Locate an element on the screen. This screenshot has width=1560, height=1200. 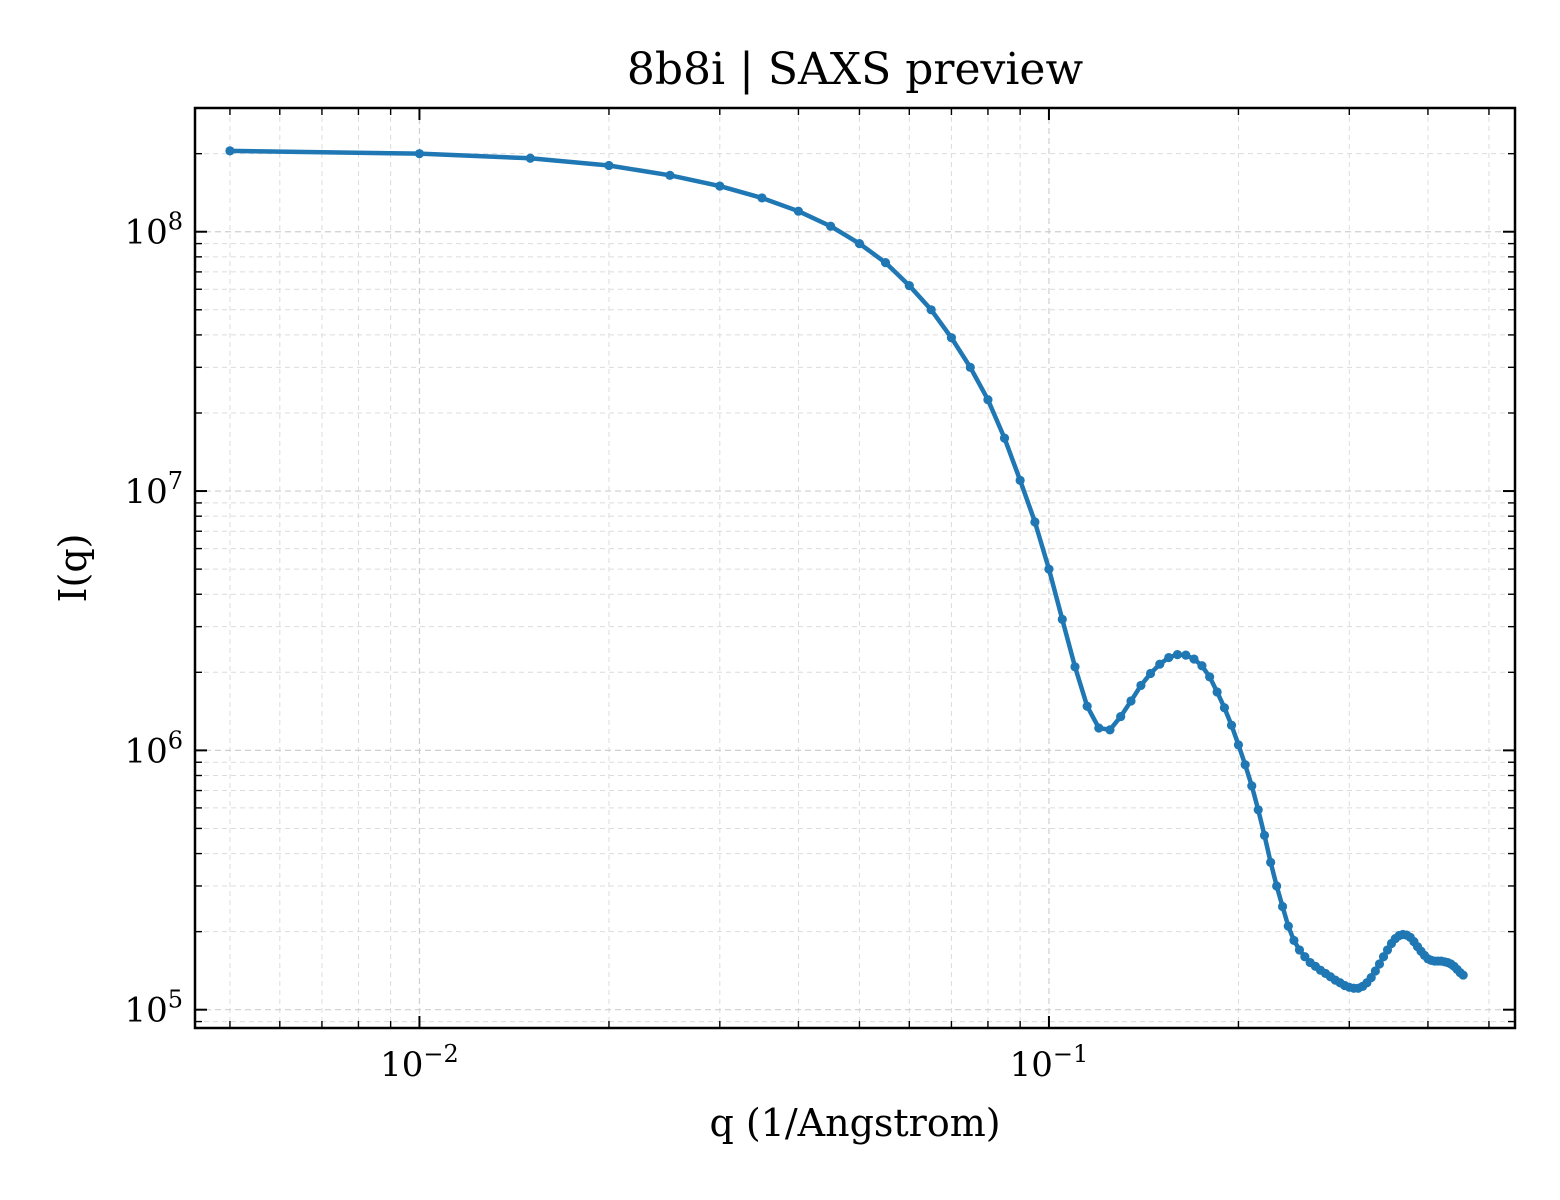
y-tick-label: 10⁷ is located at coordinates (153, 489).